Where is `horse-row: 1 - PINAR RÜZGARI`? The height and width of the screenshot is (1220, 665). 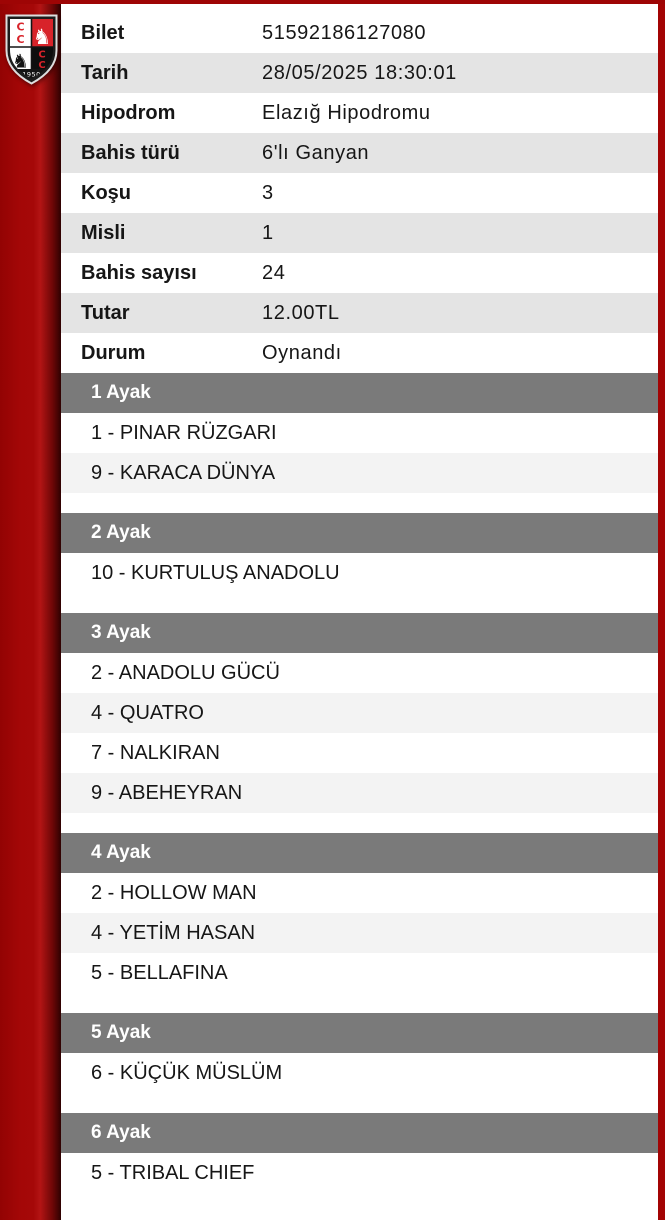
horse-row: 1 - PINAR RÜZGARI is located at coordinates (359, 433).